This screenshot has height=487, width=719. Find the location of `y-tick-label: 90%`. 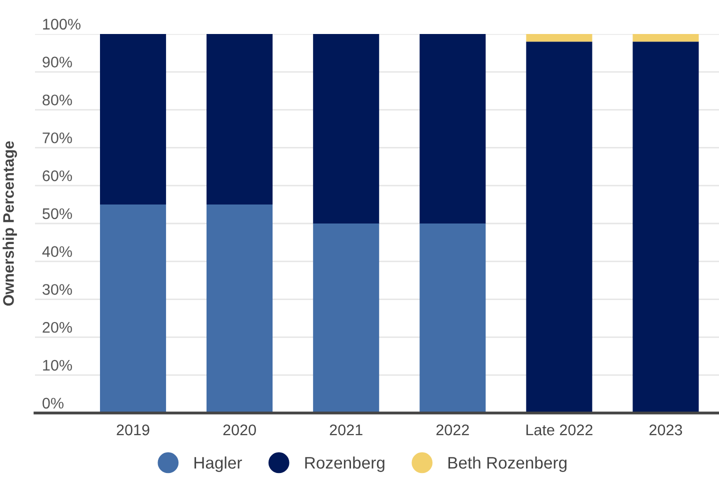

y-tick-label: 90% is located at coordinates (57, 62).